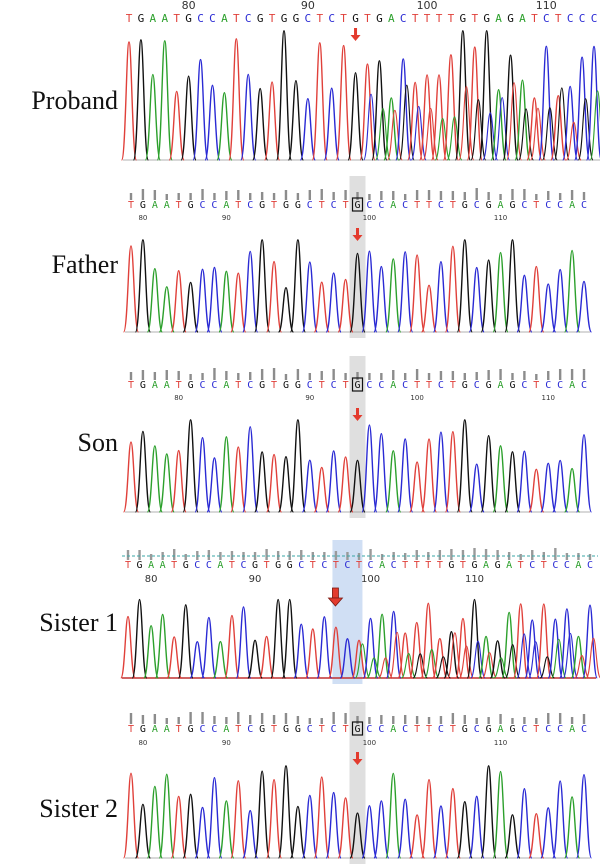  Describe the element at coordinates (78, 808) in the screenshot. I see `panel-label: Sister 2` at that location.